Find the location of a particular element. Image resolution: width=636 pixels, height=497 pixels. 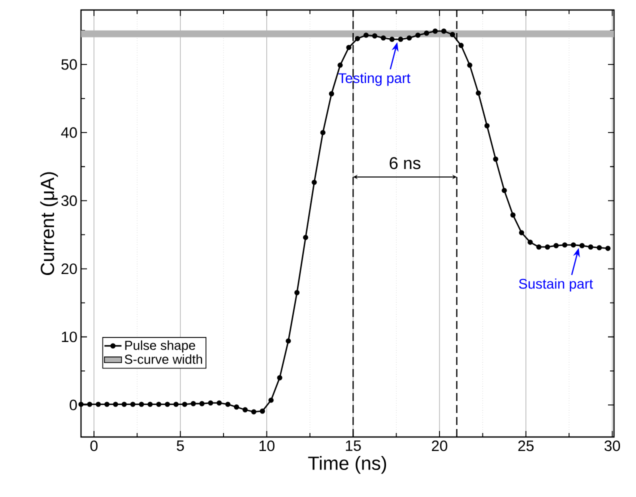

x-tick-label: 20 is located at coordinates (440, 446).